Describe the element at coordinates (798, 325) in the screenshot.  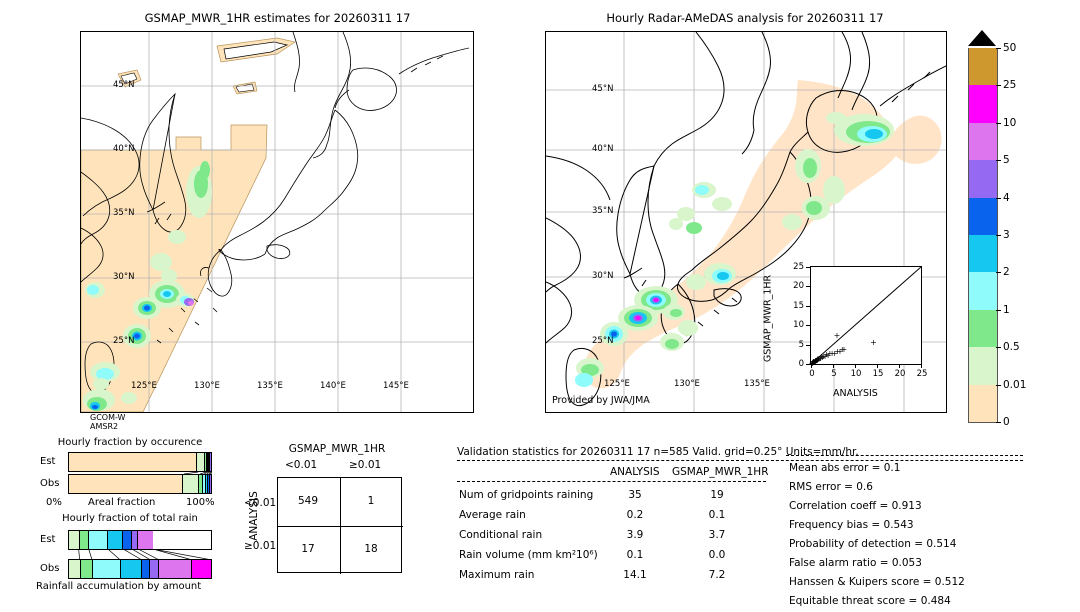
I see `scatter-ylabel-10: 10` at that location.